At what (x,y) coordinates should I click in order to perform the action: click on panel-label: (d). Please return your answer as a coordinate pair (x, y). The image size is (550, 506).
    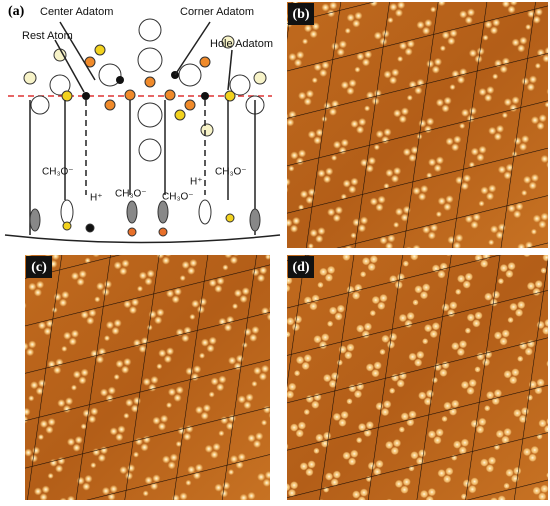
    Looking at the image, I should click on (300, 267).